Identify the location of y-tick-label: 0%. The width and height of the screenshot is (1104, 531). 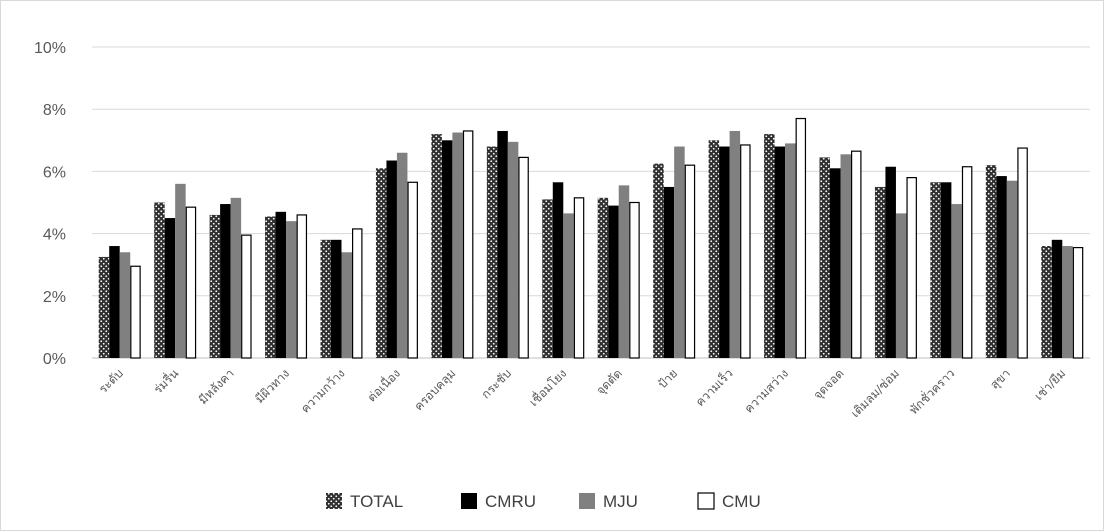
(54, 359).